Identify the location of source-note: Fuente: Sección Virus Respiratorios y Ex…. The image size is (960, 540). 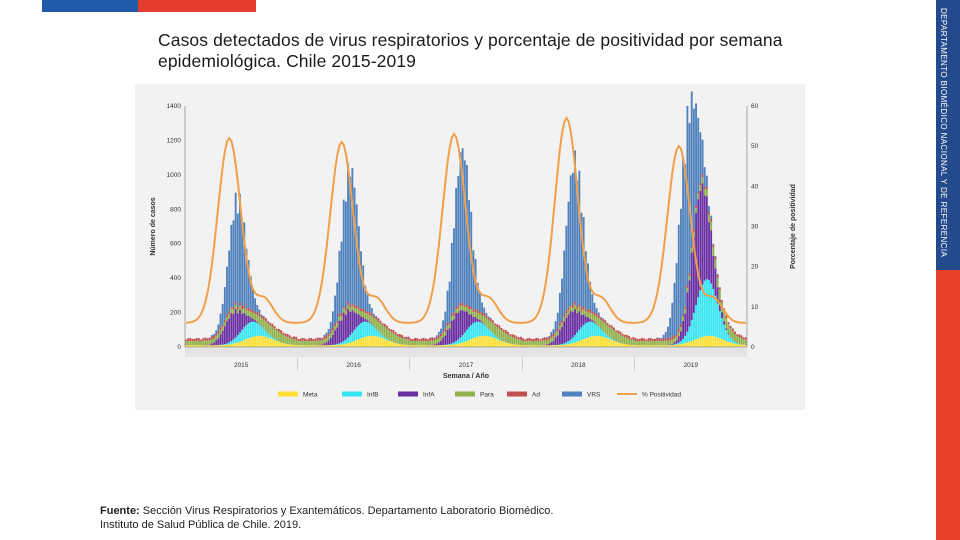
(326, 518).